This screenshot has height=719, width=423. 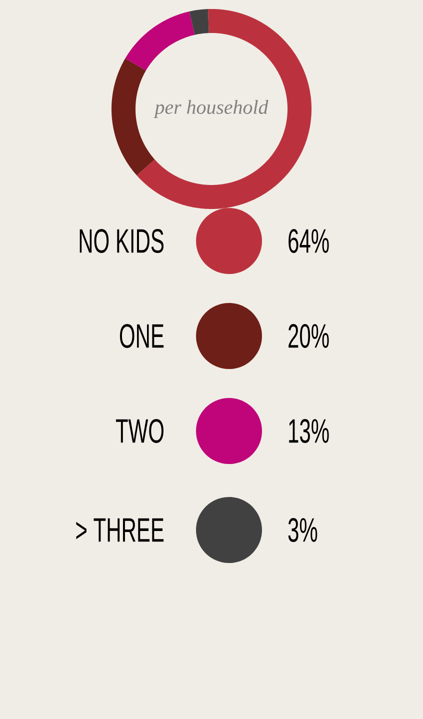 I want to click on legend-label: TWO, so click(x=140, y=430).